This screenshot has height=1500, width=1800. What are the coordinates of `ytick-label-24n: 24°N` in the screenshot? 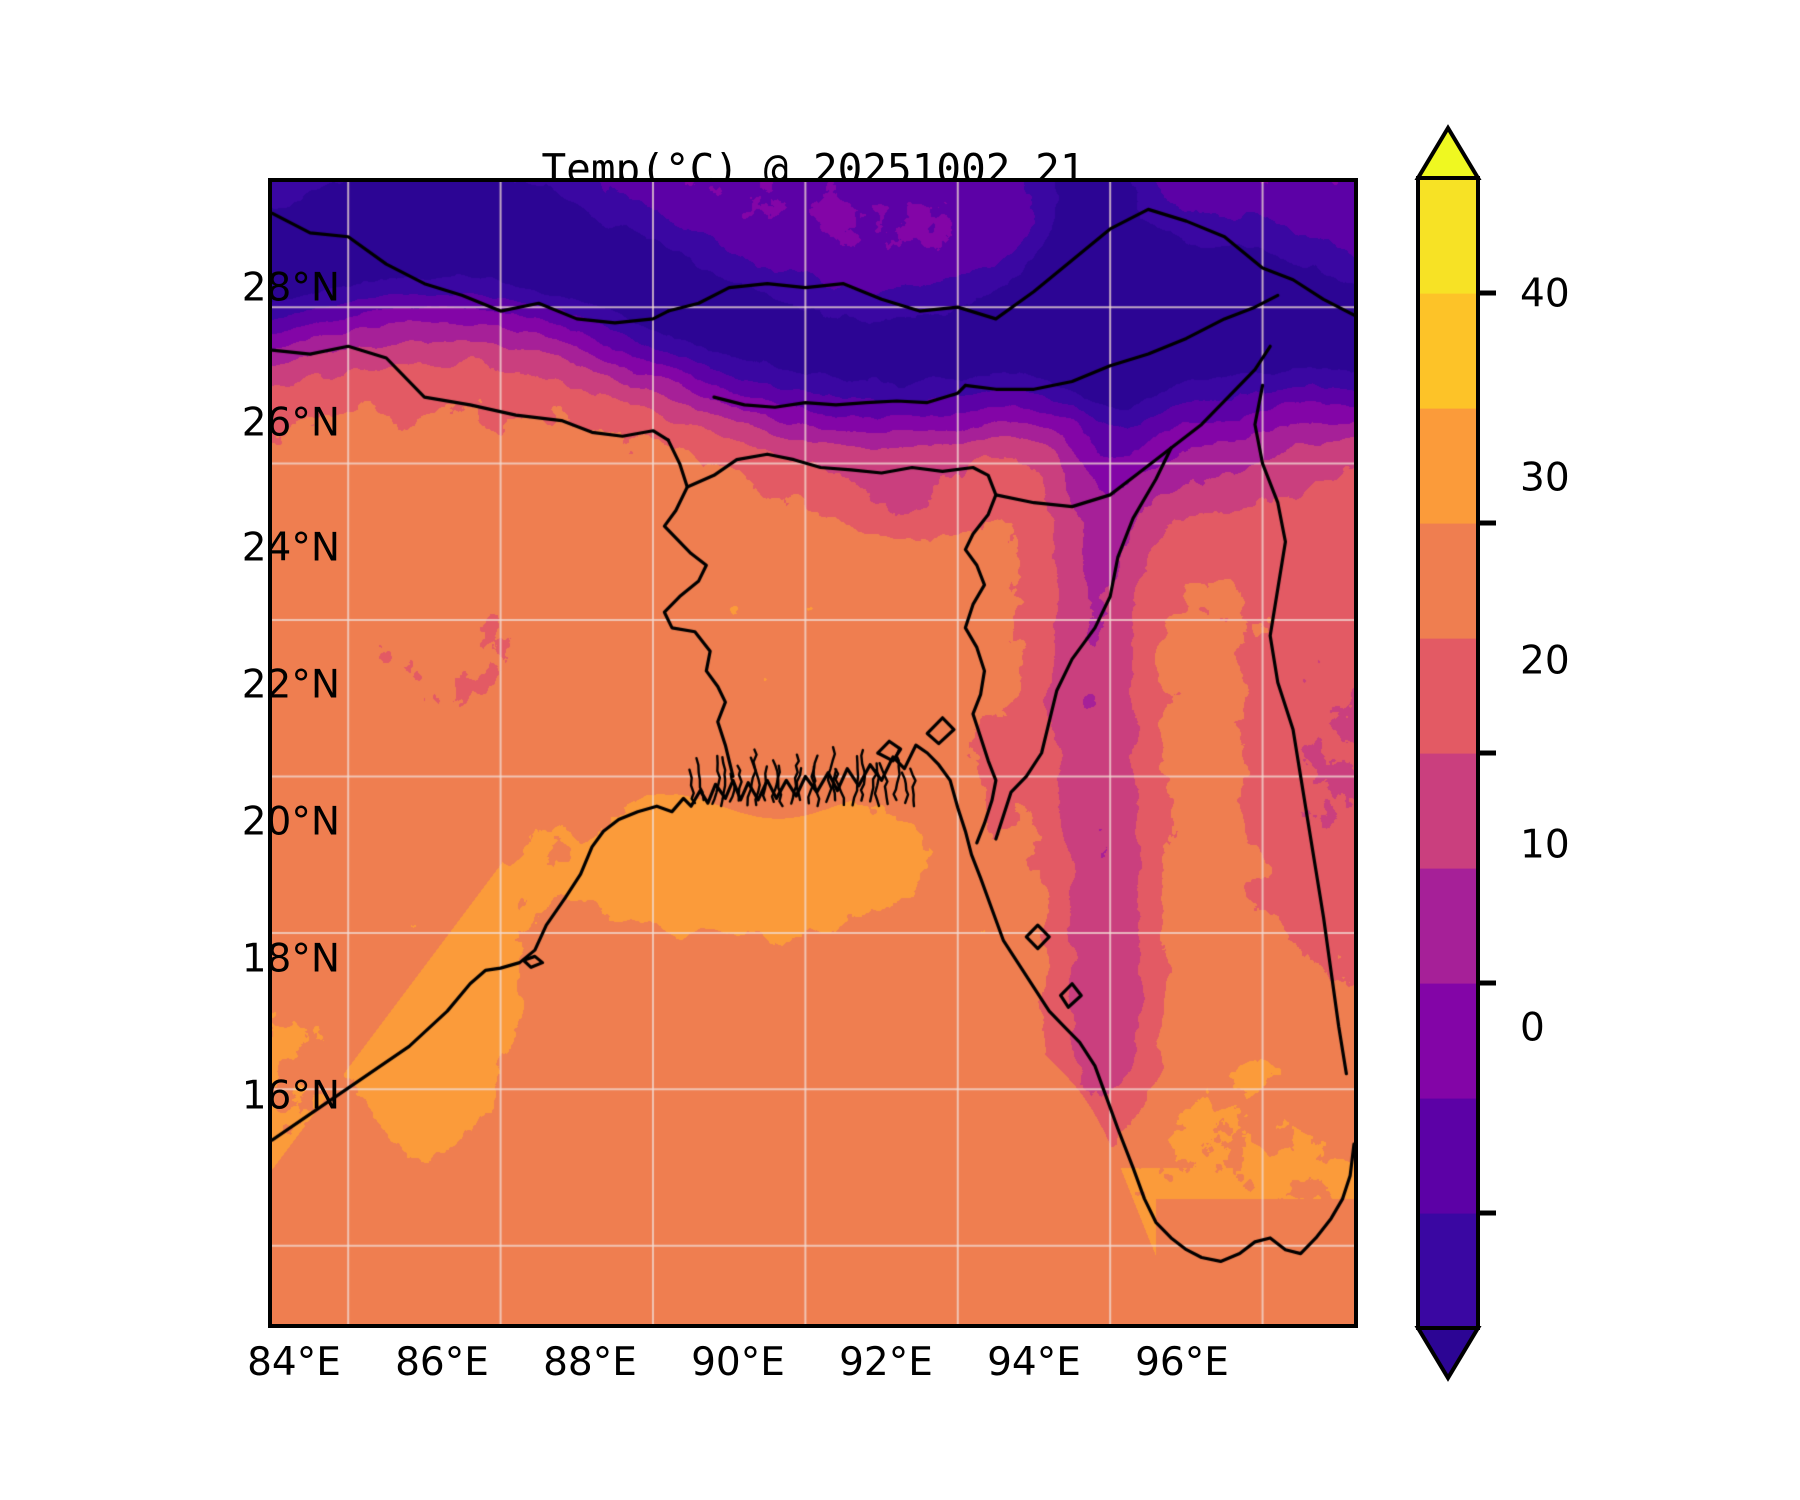 It's located at (290, 548).